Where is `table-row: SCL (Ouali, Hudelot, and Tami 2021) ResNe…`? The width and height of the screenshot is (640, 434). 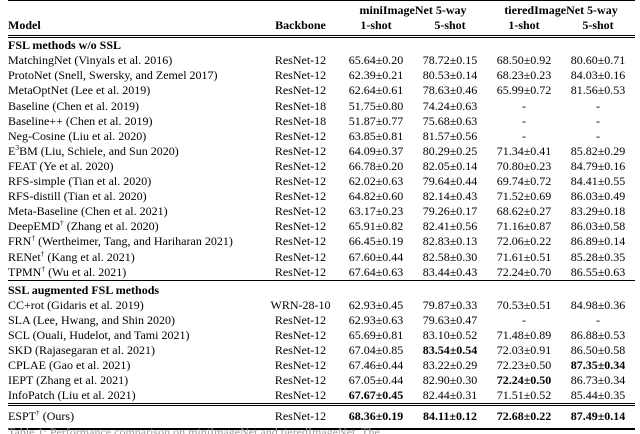 table-row: SCL (Ouali, Hudelot, and Tami 2021) ResNe… is located at coordinates (321, 335).